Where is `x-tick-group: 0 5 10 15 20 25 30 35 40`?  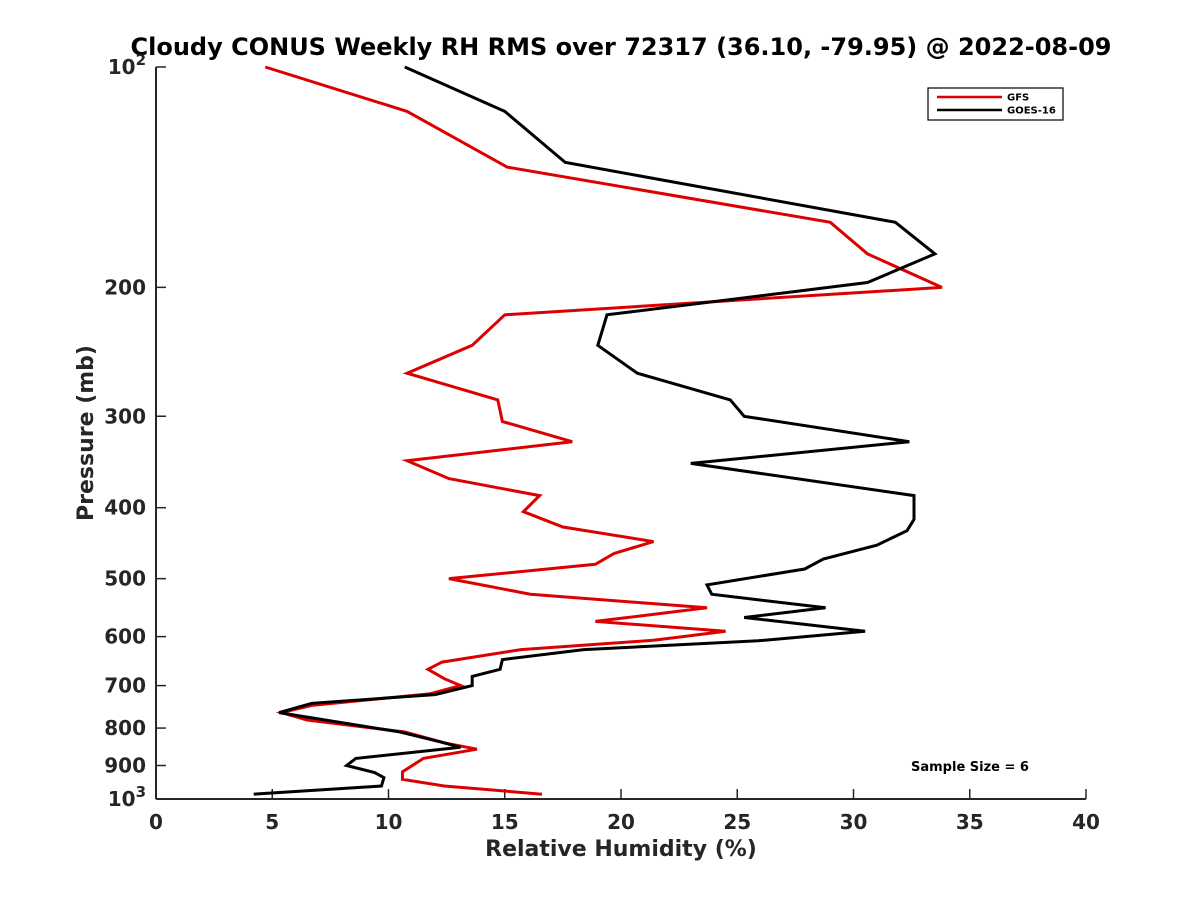 x-tick-group: 0 5 10 15 20 25 30 35 40 is located at coordinates (624, 811).